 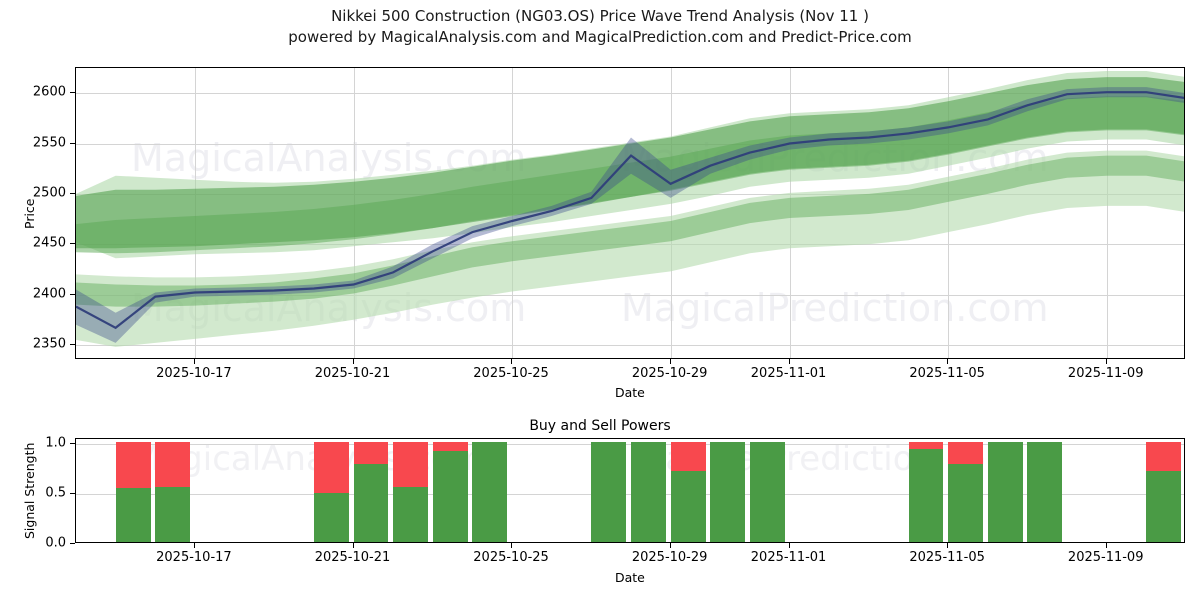 I want to click on y-tick-label: 0.5, so click(x=55, y=493).